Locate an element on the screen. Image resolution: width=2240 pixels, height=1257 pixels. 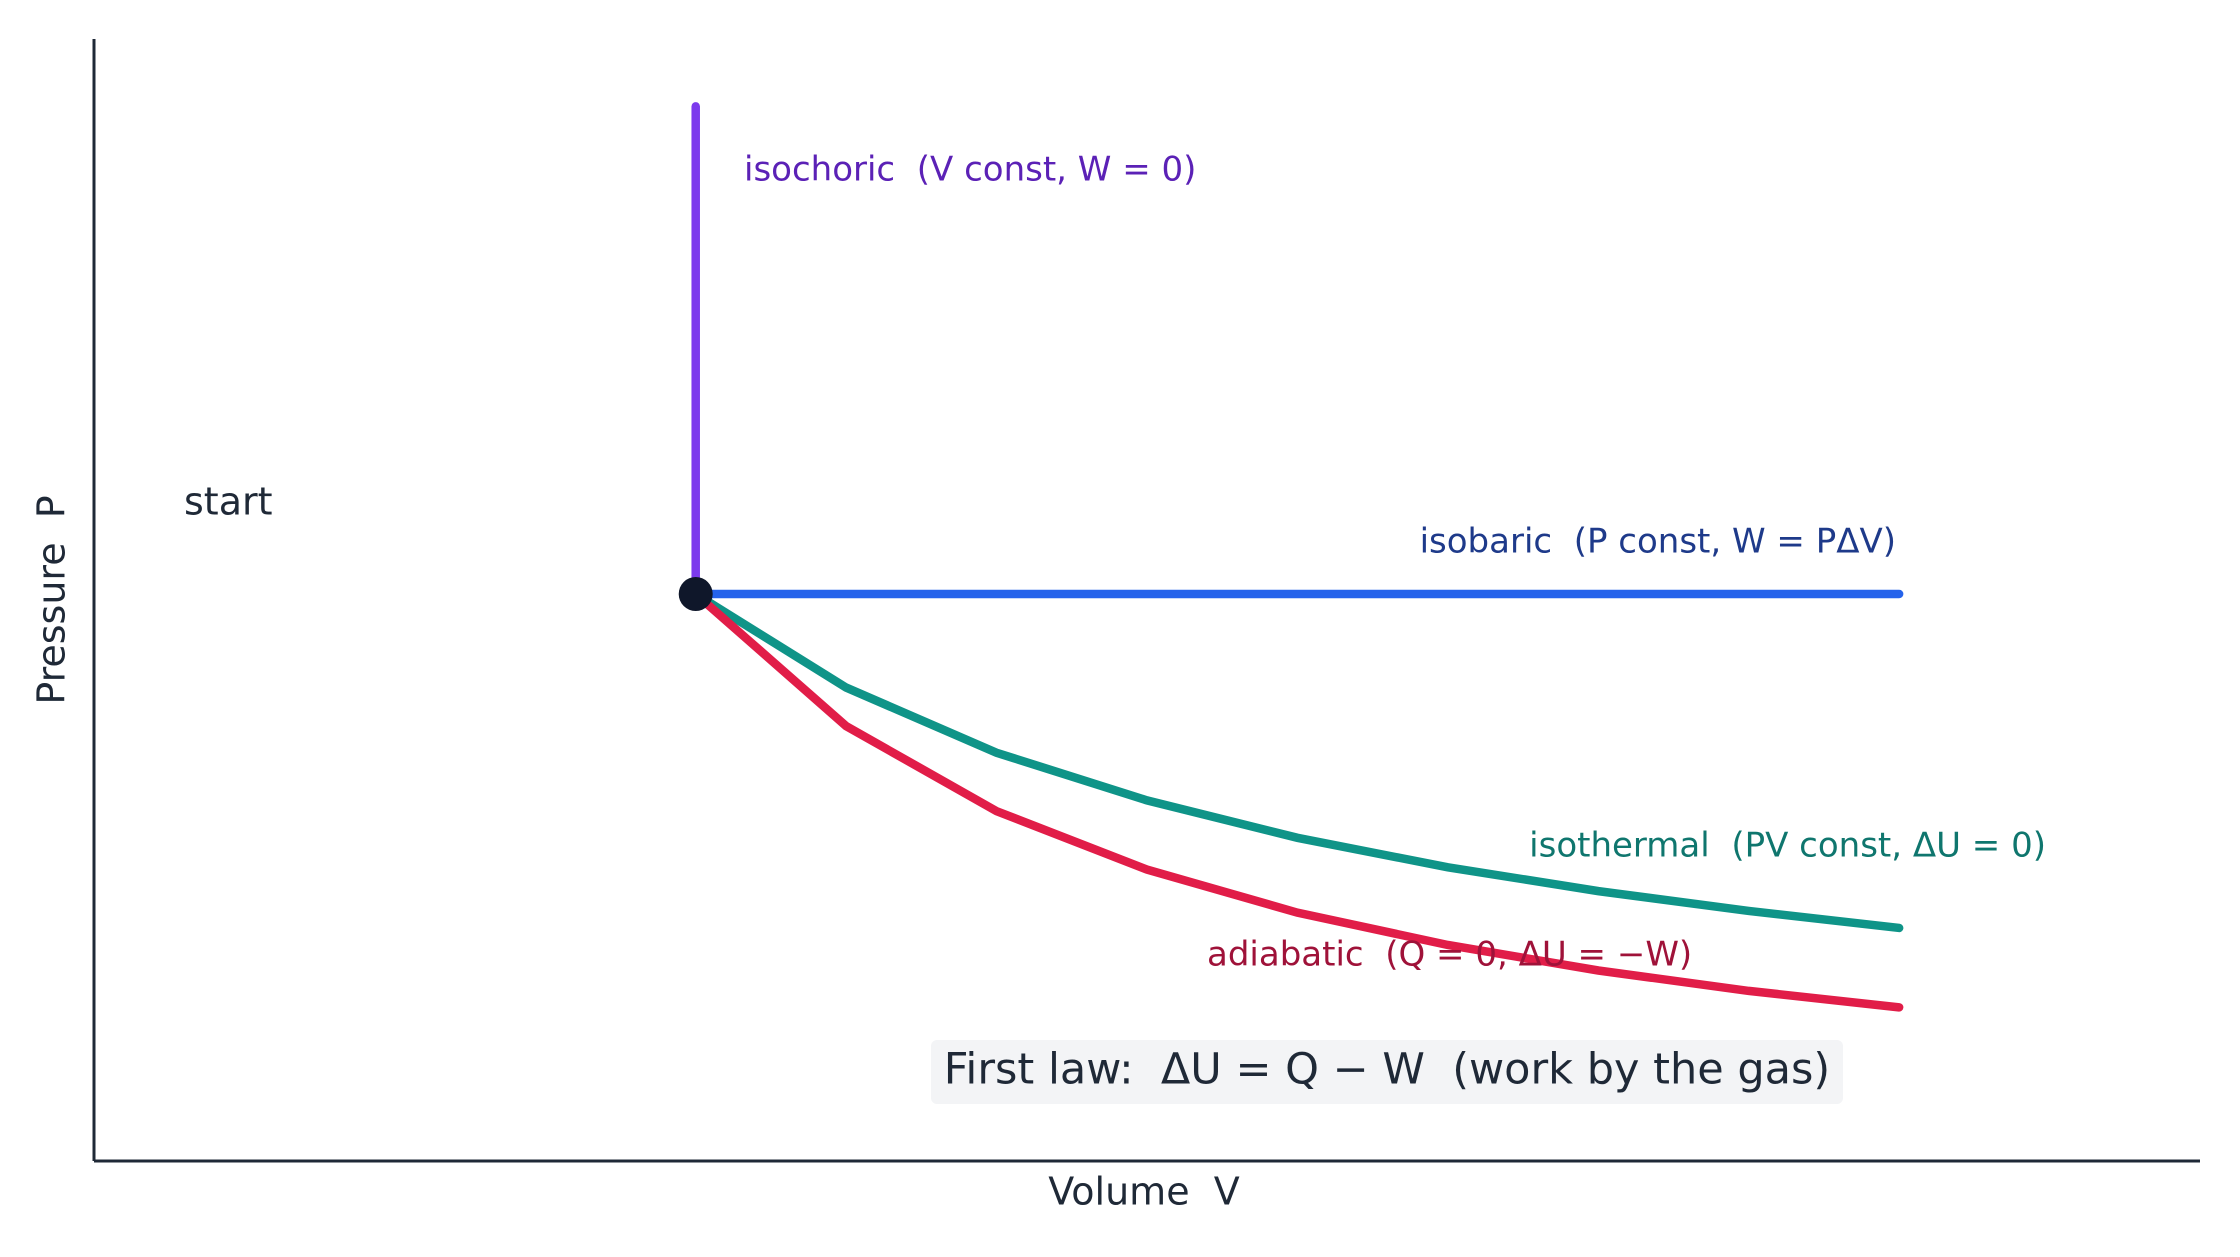
series-label: isochoric (V const, W = 0) is located at coordinates (970, 170).